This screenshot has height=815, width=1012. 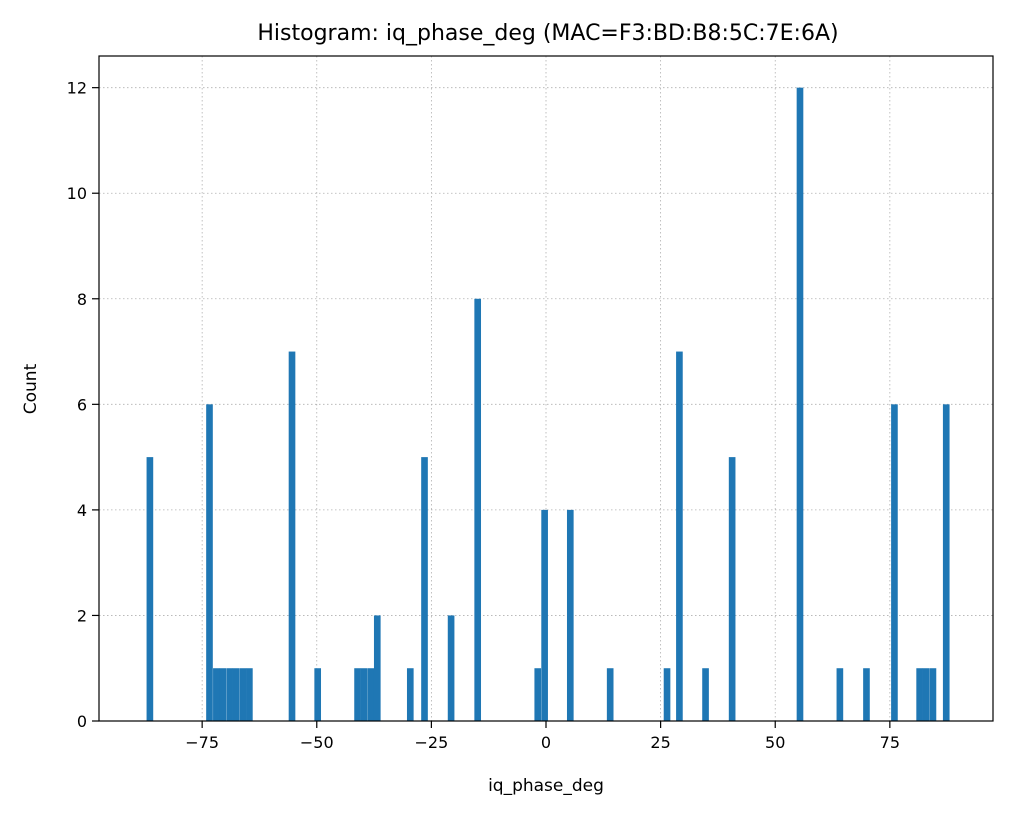 What do you see at coordinates (82, 721) in the screenshot?
I see `y-tick-label: 0` at bounding box center [82, 721].